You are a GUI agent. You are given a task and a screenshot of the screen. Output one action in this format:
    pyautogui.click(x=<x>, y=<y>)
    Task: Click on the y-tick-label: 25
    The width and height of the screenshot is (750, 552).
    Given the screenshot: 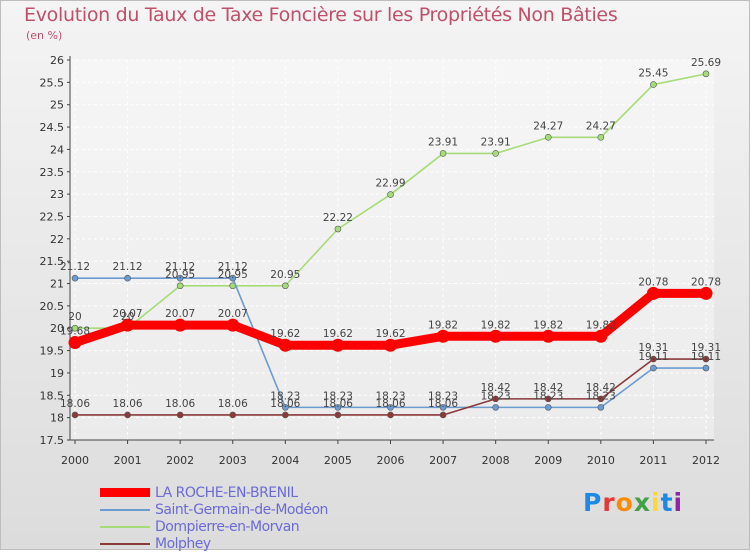 What is the action you would take?
    pyautogui.click(x=57, y=105)
    